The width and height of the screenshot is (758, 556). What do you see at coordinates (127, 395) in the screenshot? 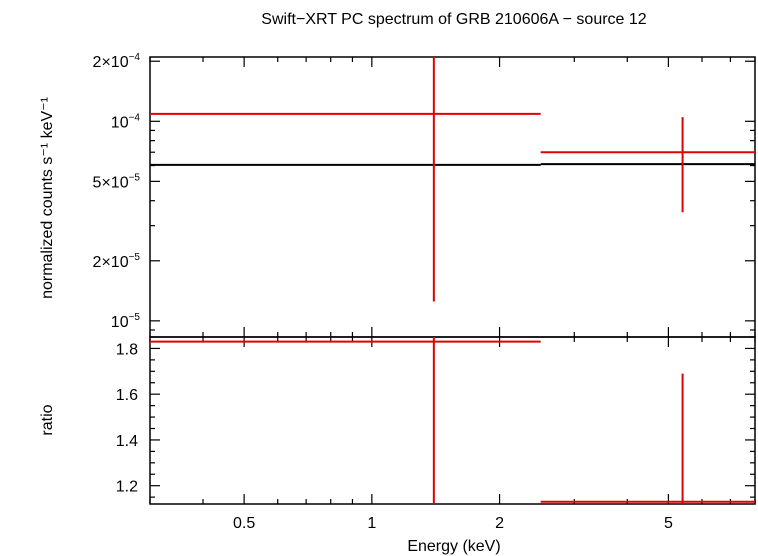
I see `ratio-y-tick-label: 1.6` at bounding box center [127, 395].